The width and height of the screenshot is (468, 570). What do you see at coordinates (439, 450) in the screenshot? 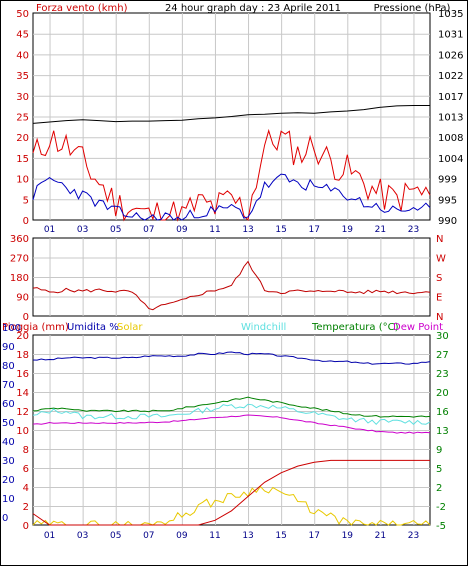
I see `temperature-tick-label: 9` at bounding box center [439, 450].